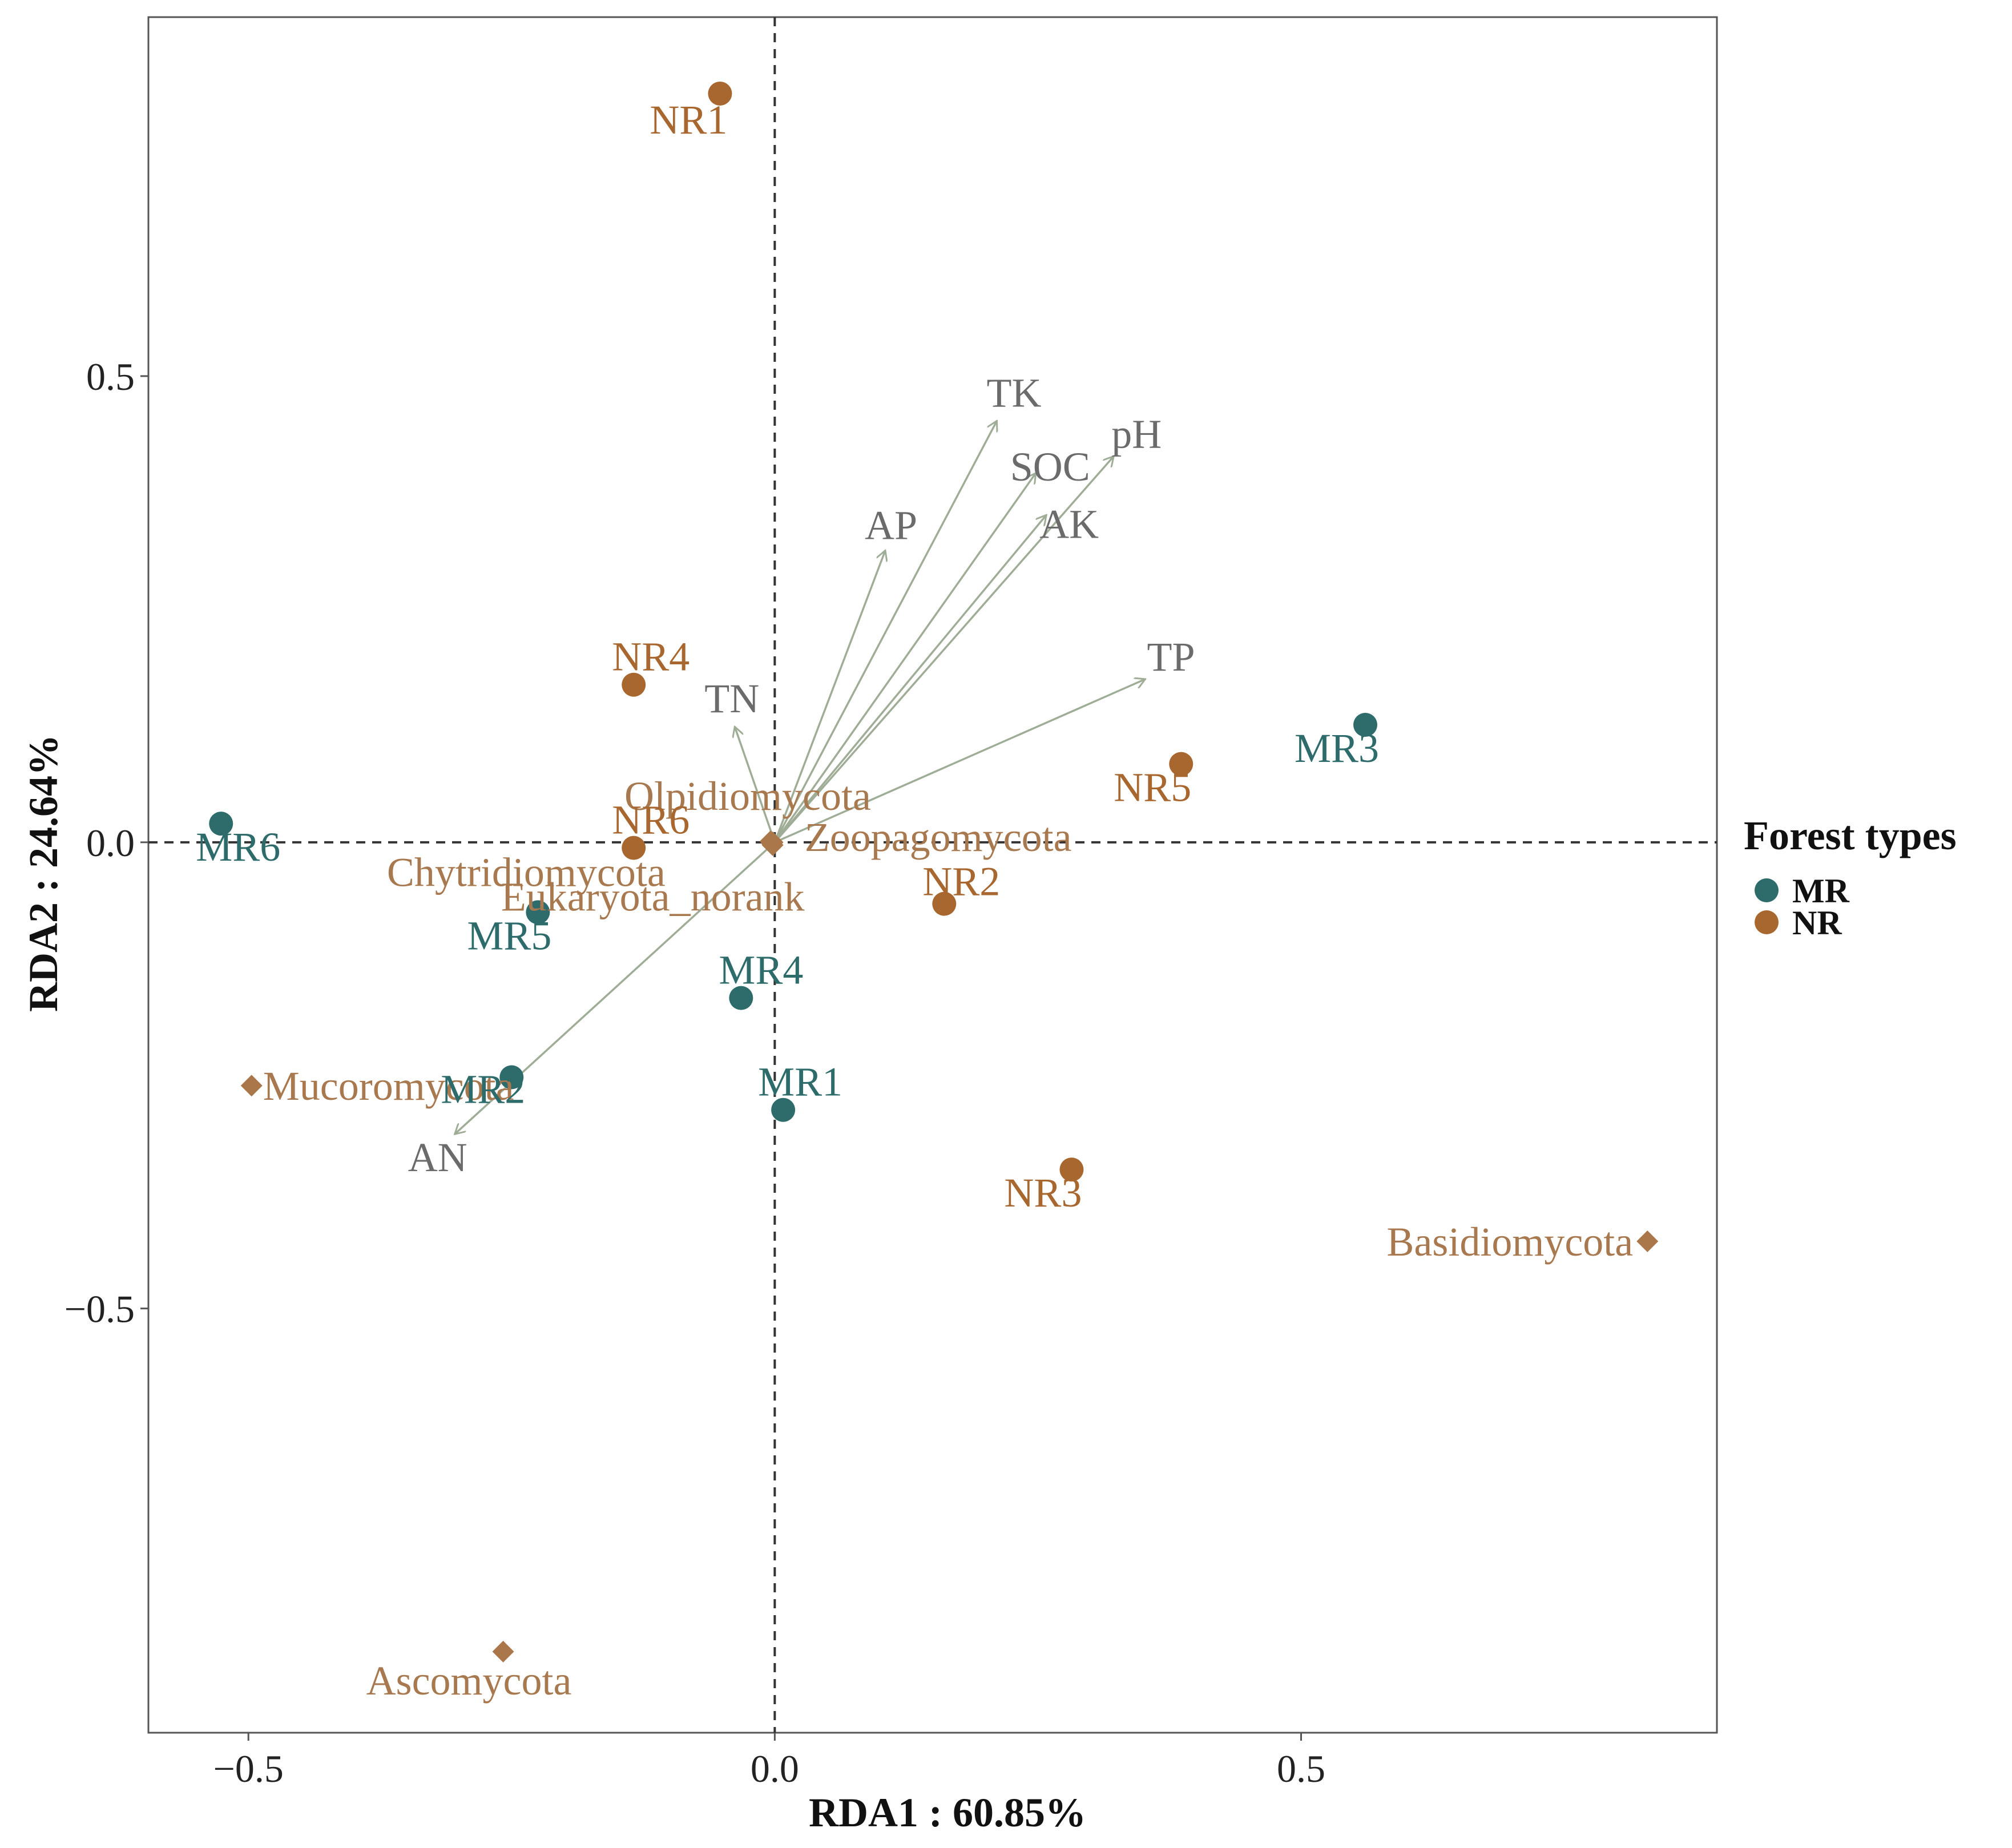 The width and height of the screenshot is (2012, 1848). I want to click on species-label-mucoromycota: Mucoromycota, so click(388, 1086).